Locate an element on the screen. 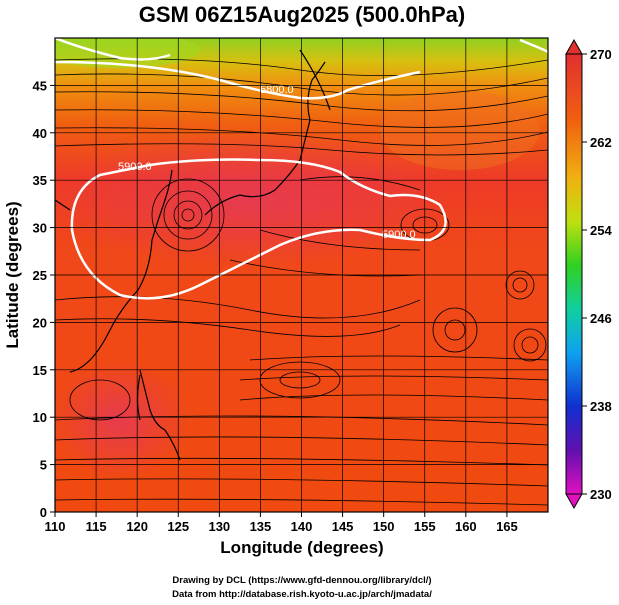  contour-5900-outer is located at coordinates (258, 229).